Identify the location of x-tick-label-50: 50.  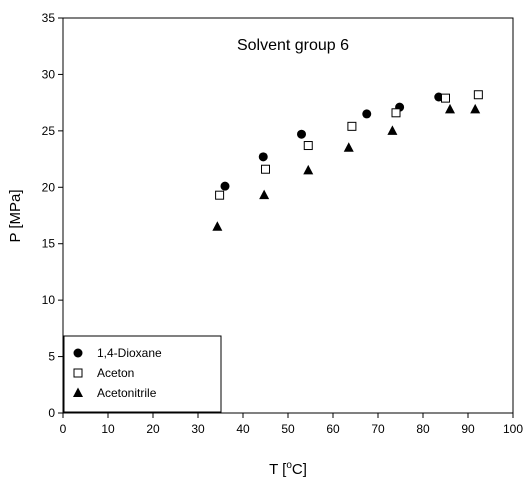
(288, 429).